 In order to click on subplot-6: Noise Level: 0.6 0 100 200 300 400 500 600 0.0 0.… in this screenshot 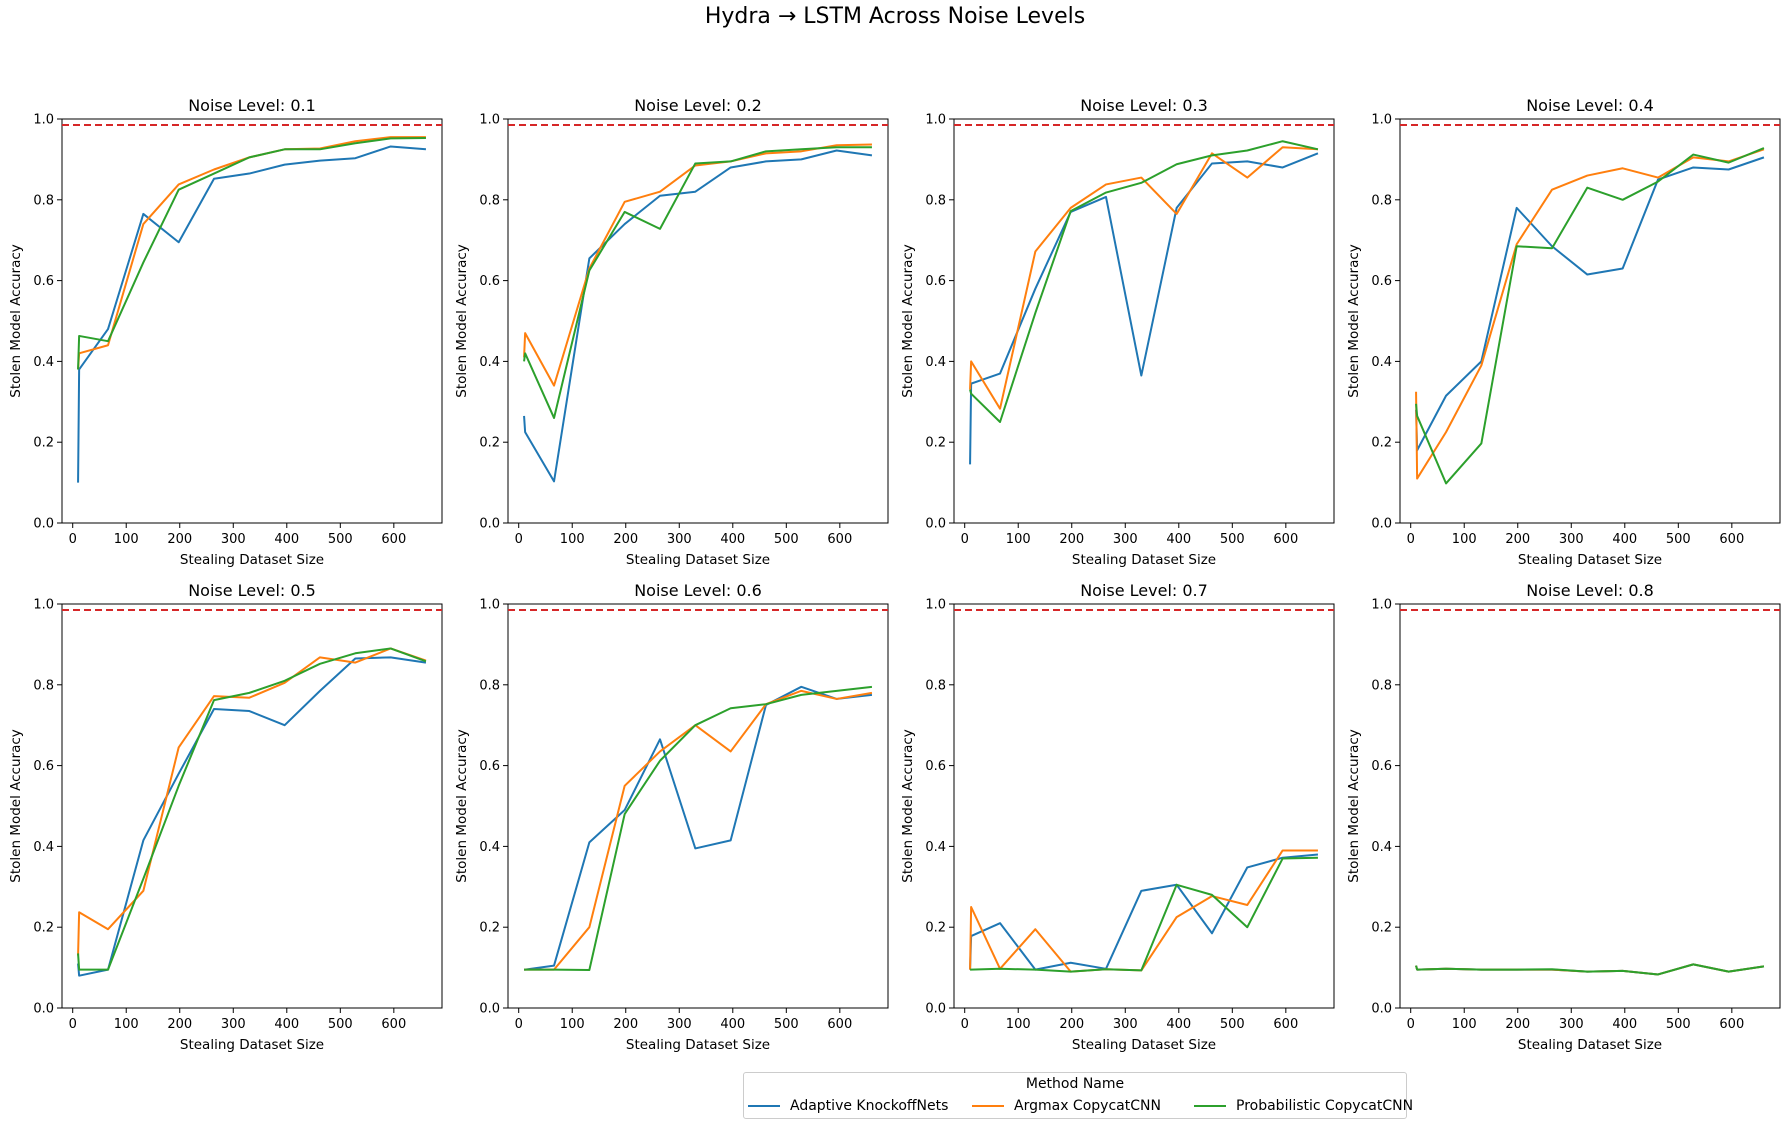, I will do `click(671, 817)`.